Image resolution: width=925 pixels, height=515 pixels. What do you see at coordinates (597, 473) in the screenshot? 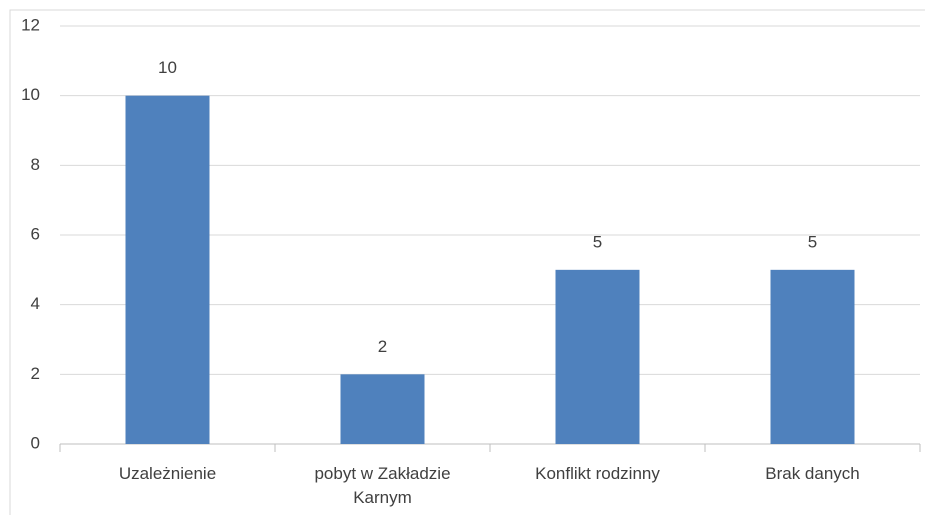
I see `x-tick-label: Konflikt rodzinny` at bounding box center [597, 473].